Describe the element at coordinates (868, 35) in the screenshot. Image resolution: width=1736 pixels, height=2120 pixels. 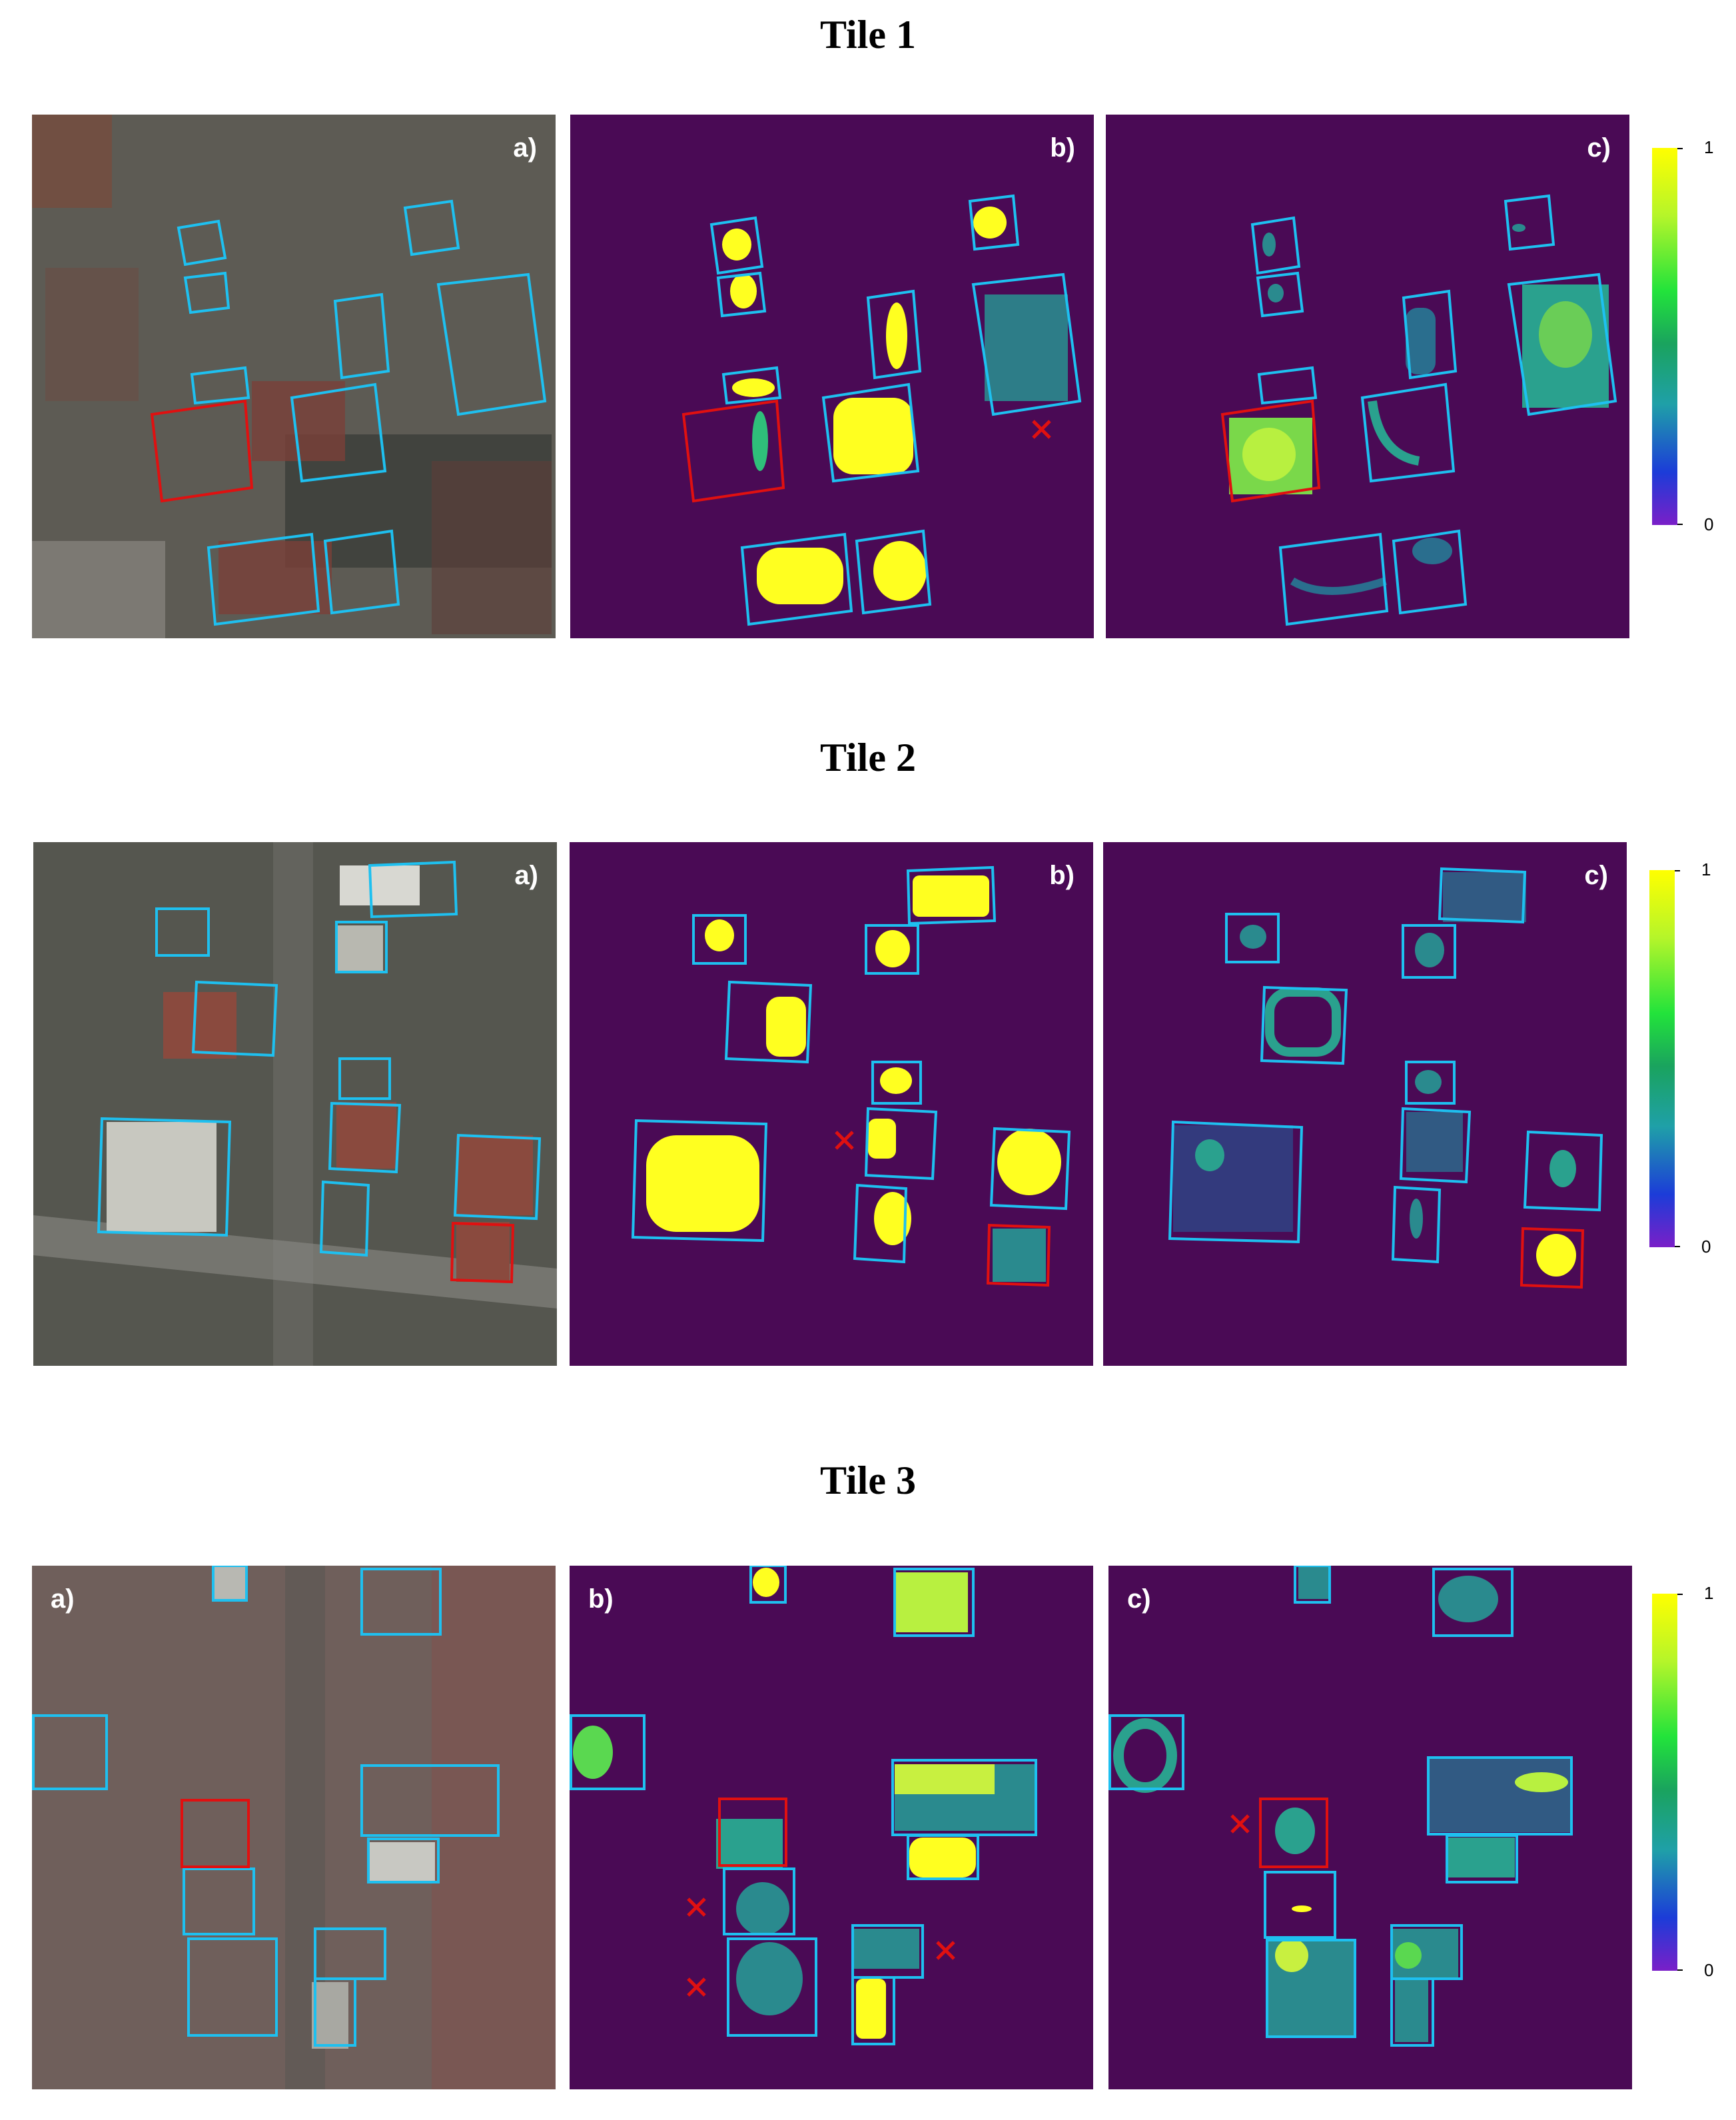
I see `tile-1-title: Tile 1` at that location.